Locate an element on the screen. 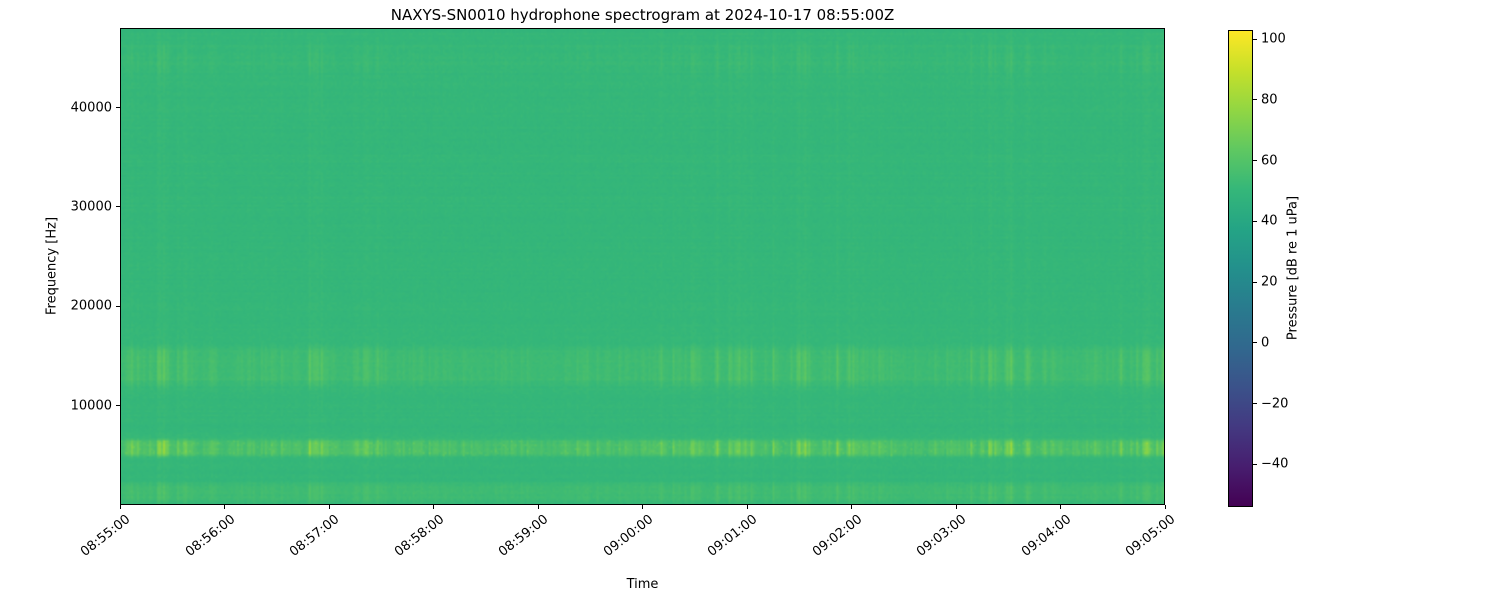  x-axis-label: Time is located at coordinates (642, 584).